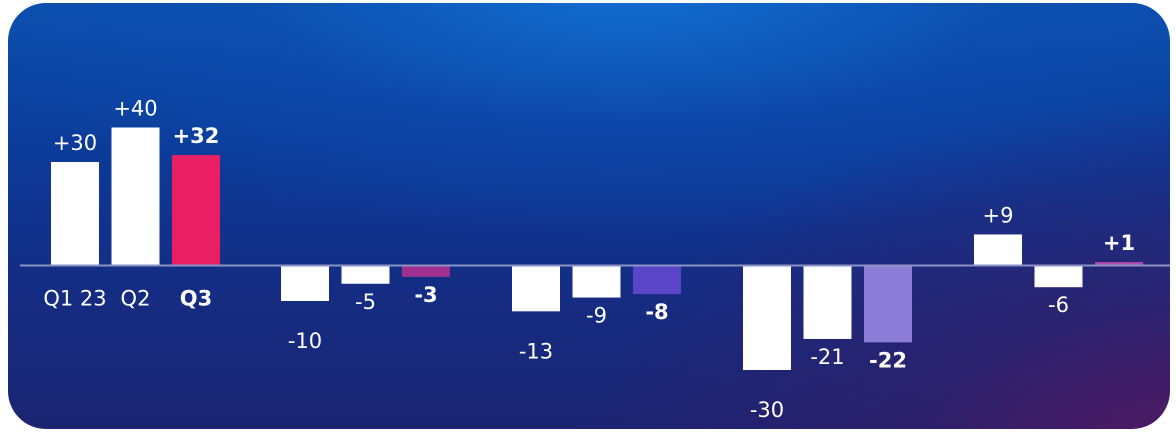  I want to click on value-label-g3-b1: -21, so click(827, 357).